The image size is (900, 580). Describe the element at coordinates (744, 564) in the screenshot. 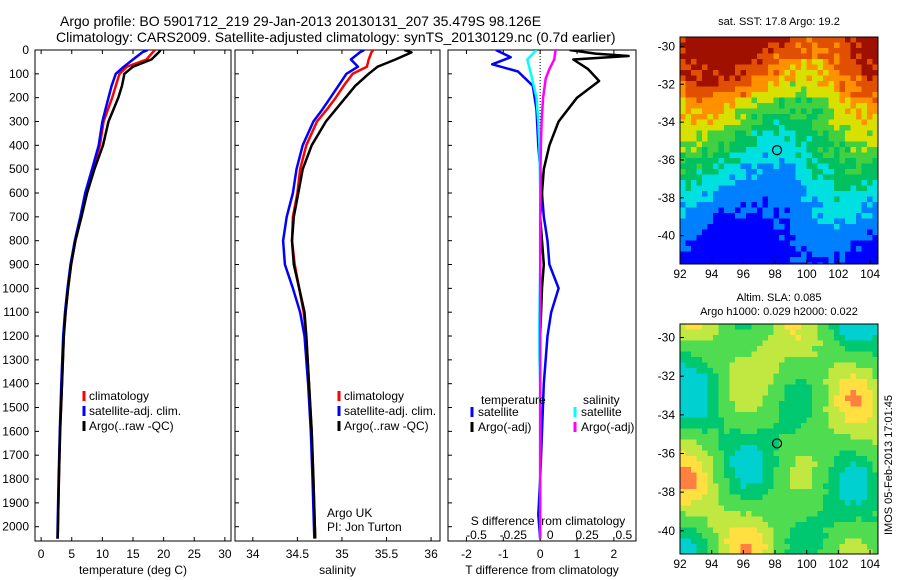

I see `x-tick-label: 96` at that location.